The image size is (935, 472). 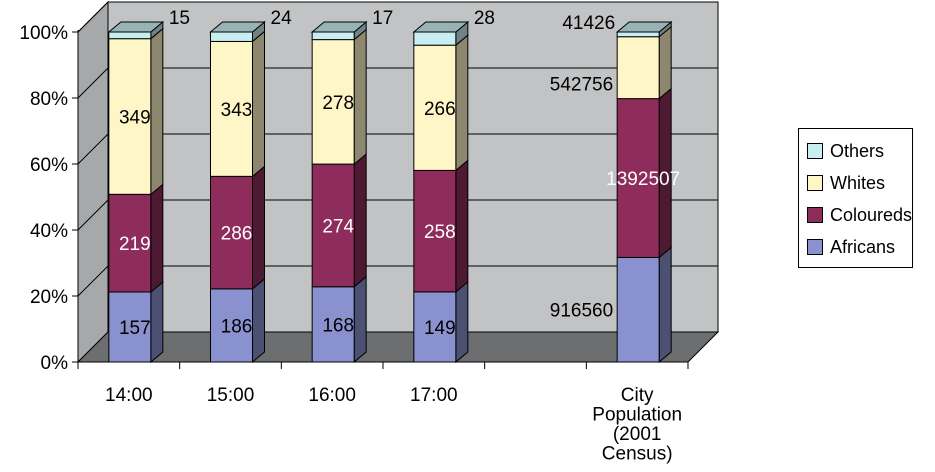 What do you see at coordinates (237, 326) in the screenshot?
I see `data-label: 186` at bounding box center [237, 326].